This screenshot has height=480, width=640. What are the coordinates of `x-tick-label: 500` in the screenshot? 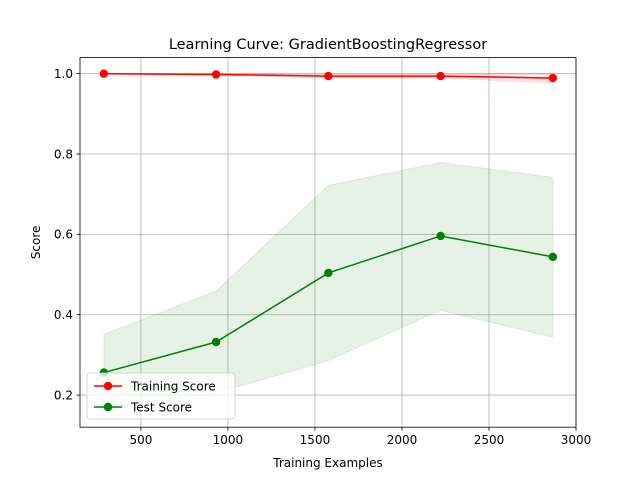 It's located at (140, 440).